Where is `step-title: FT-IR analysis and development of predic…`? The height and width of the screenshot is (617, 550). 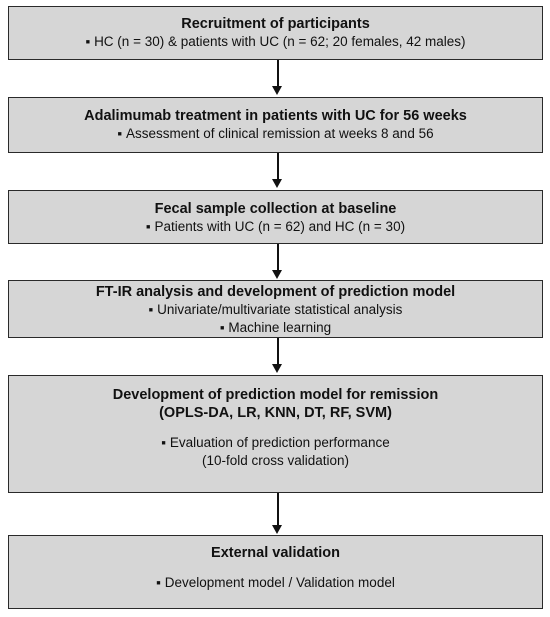 step-title: FT-IR analysis and development of predic… is located at coordinates (275, 292).